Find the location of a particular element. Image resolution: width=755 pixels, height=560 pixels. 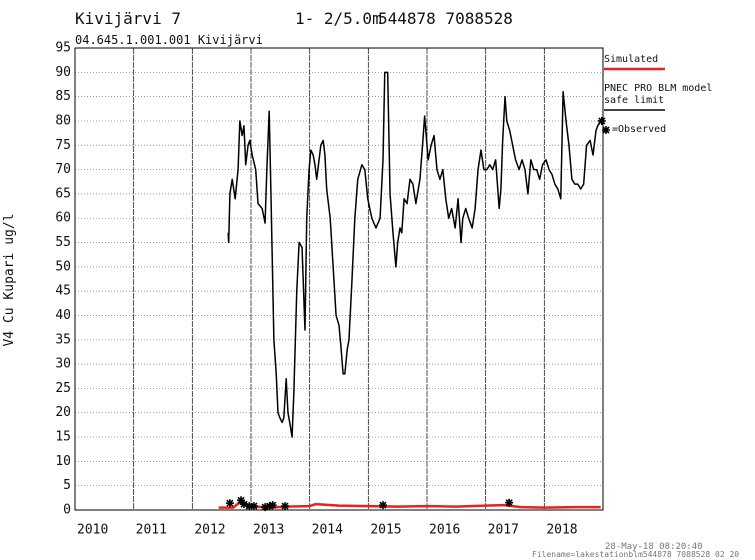

y-tick-label: 90 is located at coordinates (63, 72).